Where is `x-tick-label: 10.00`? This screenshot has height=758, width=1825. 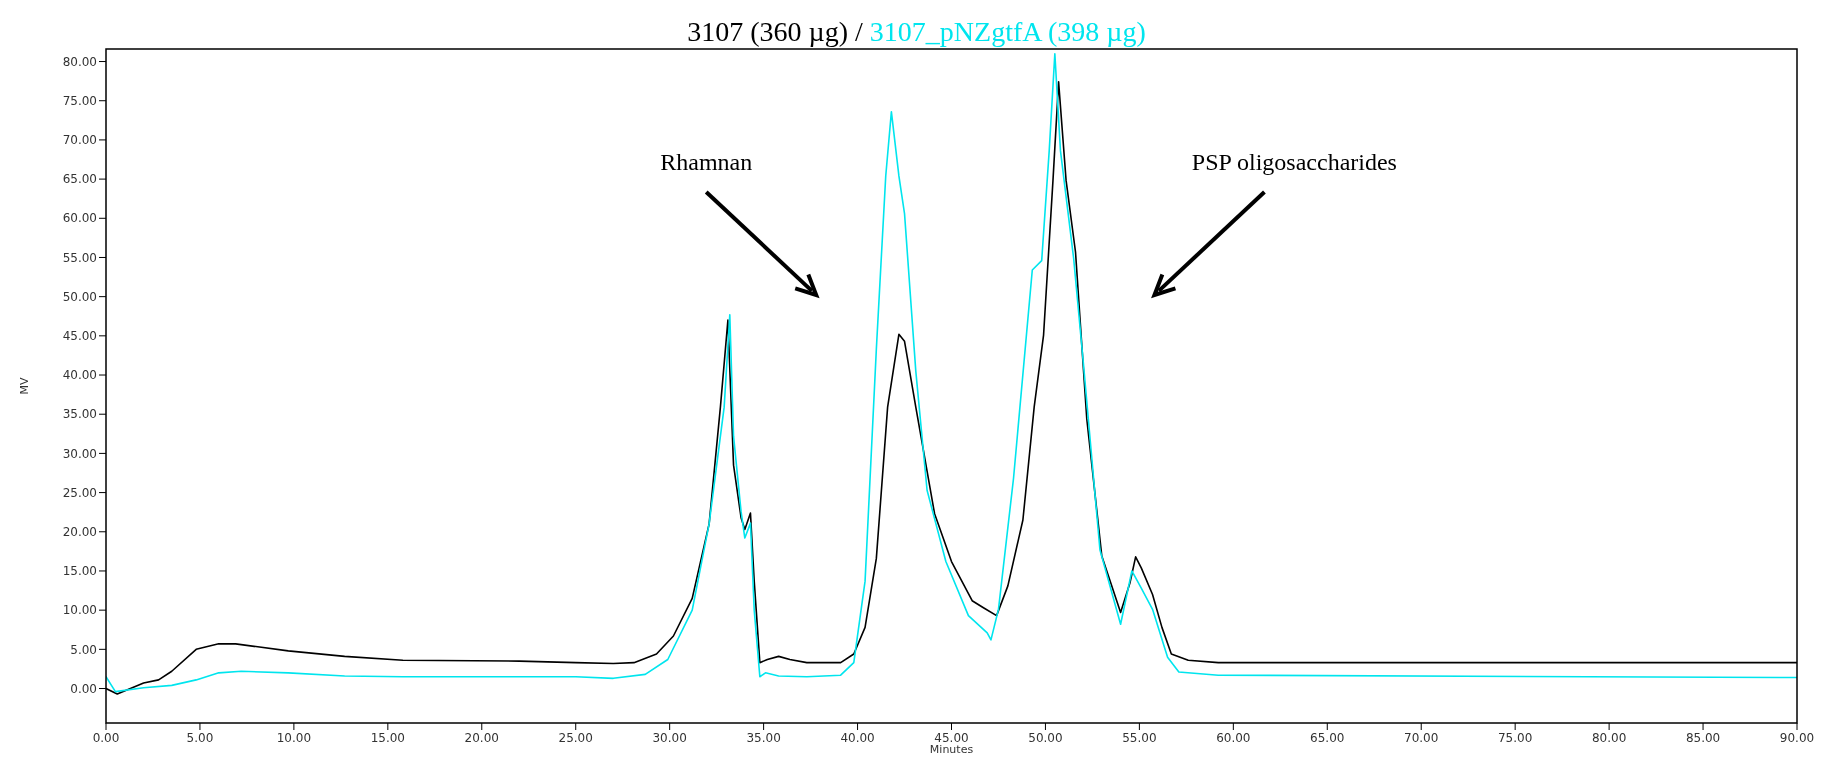
x-tick-label: 10.00 is located at coordinates (294, 738).